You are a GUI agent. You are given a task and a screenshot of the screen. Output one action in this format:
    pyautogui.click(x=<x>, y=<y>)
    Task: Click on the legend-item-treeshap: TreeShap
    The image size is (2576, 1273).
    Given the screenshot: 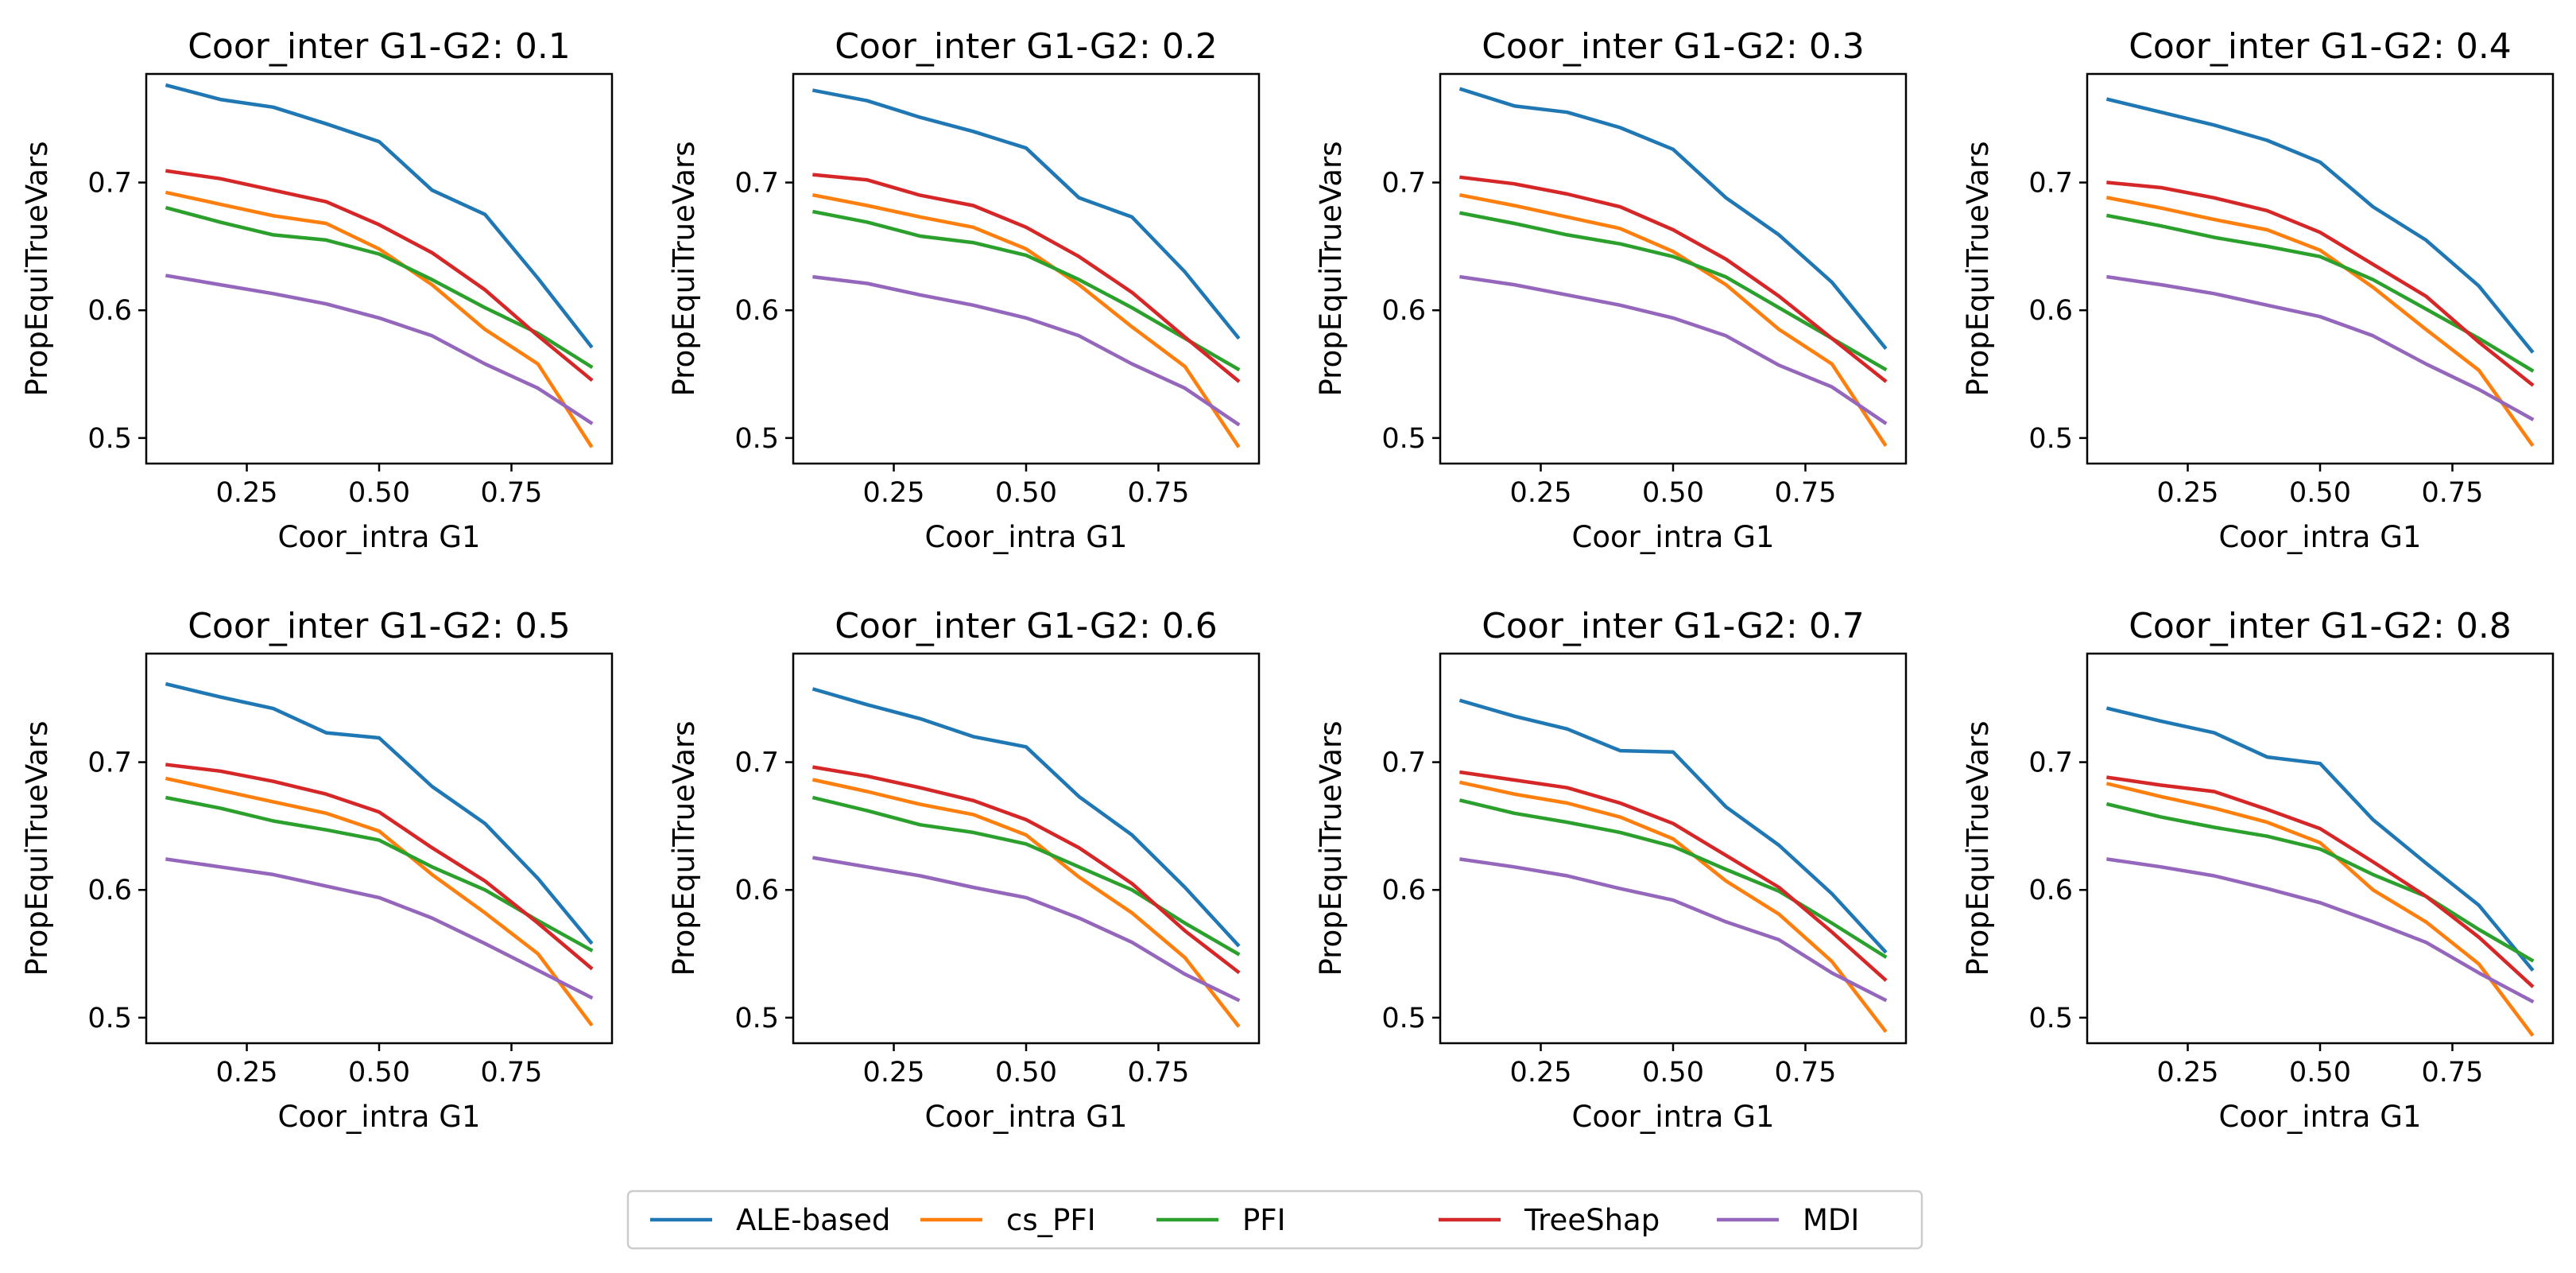 What is the action you would take?
    pyautogui.click(x=1549, y=1220)
    